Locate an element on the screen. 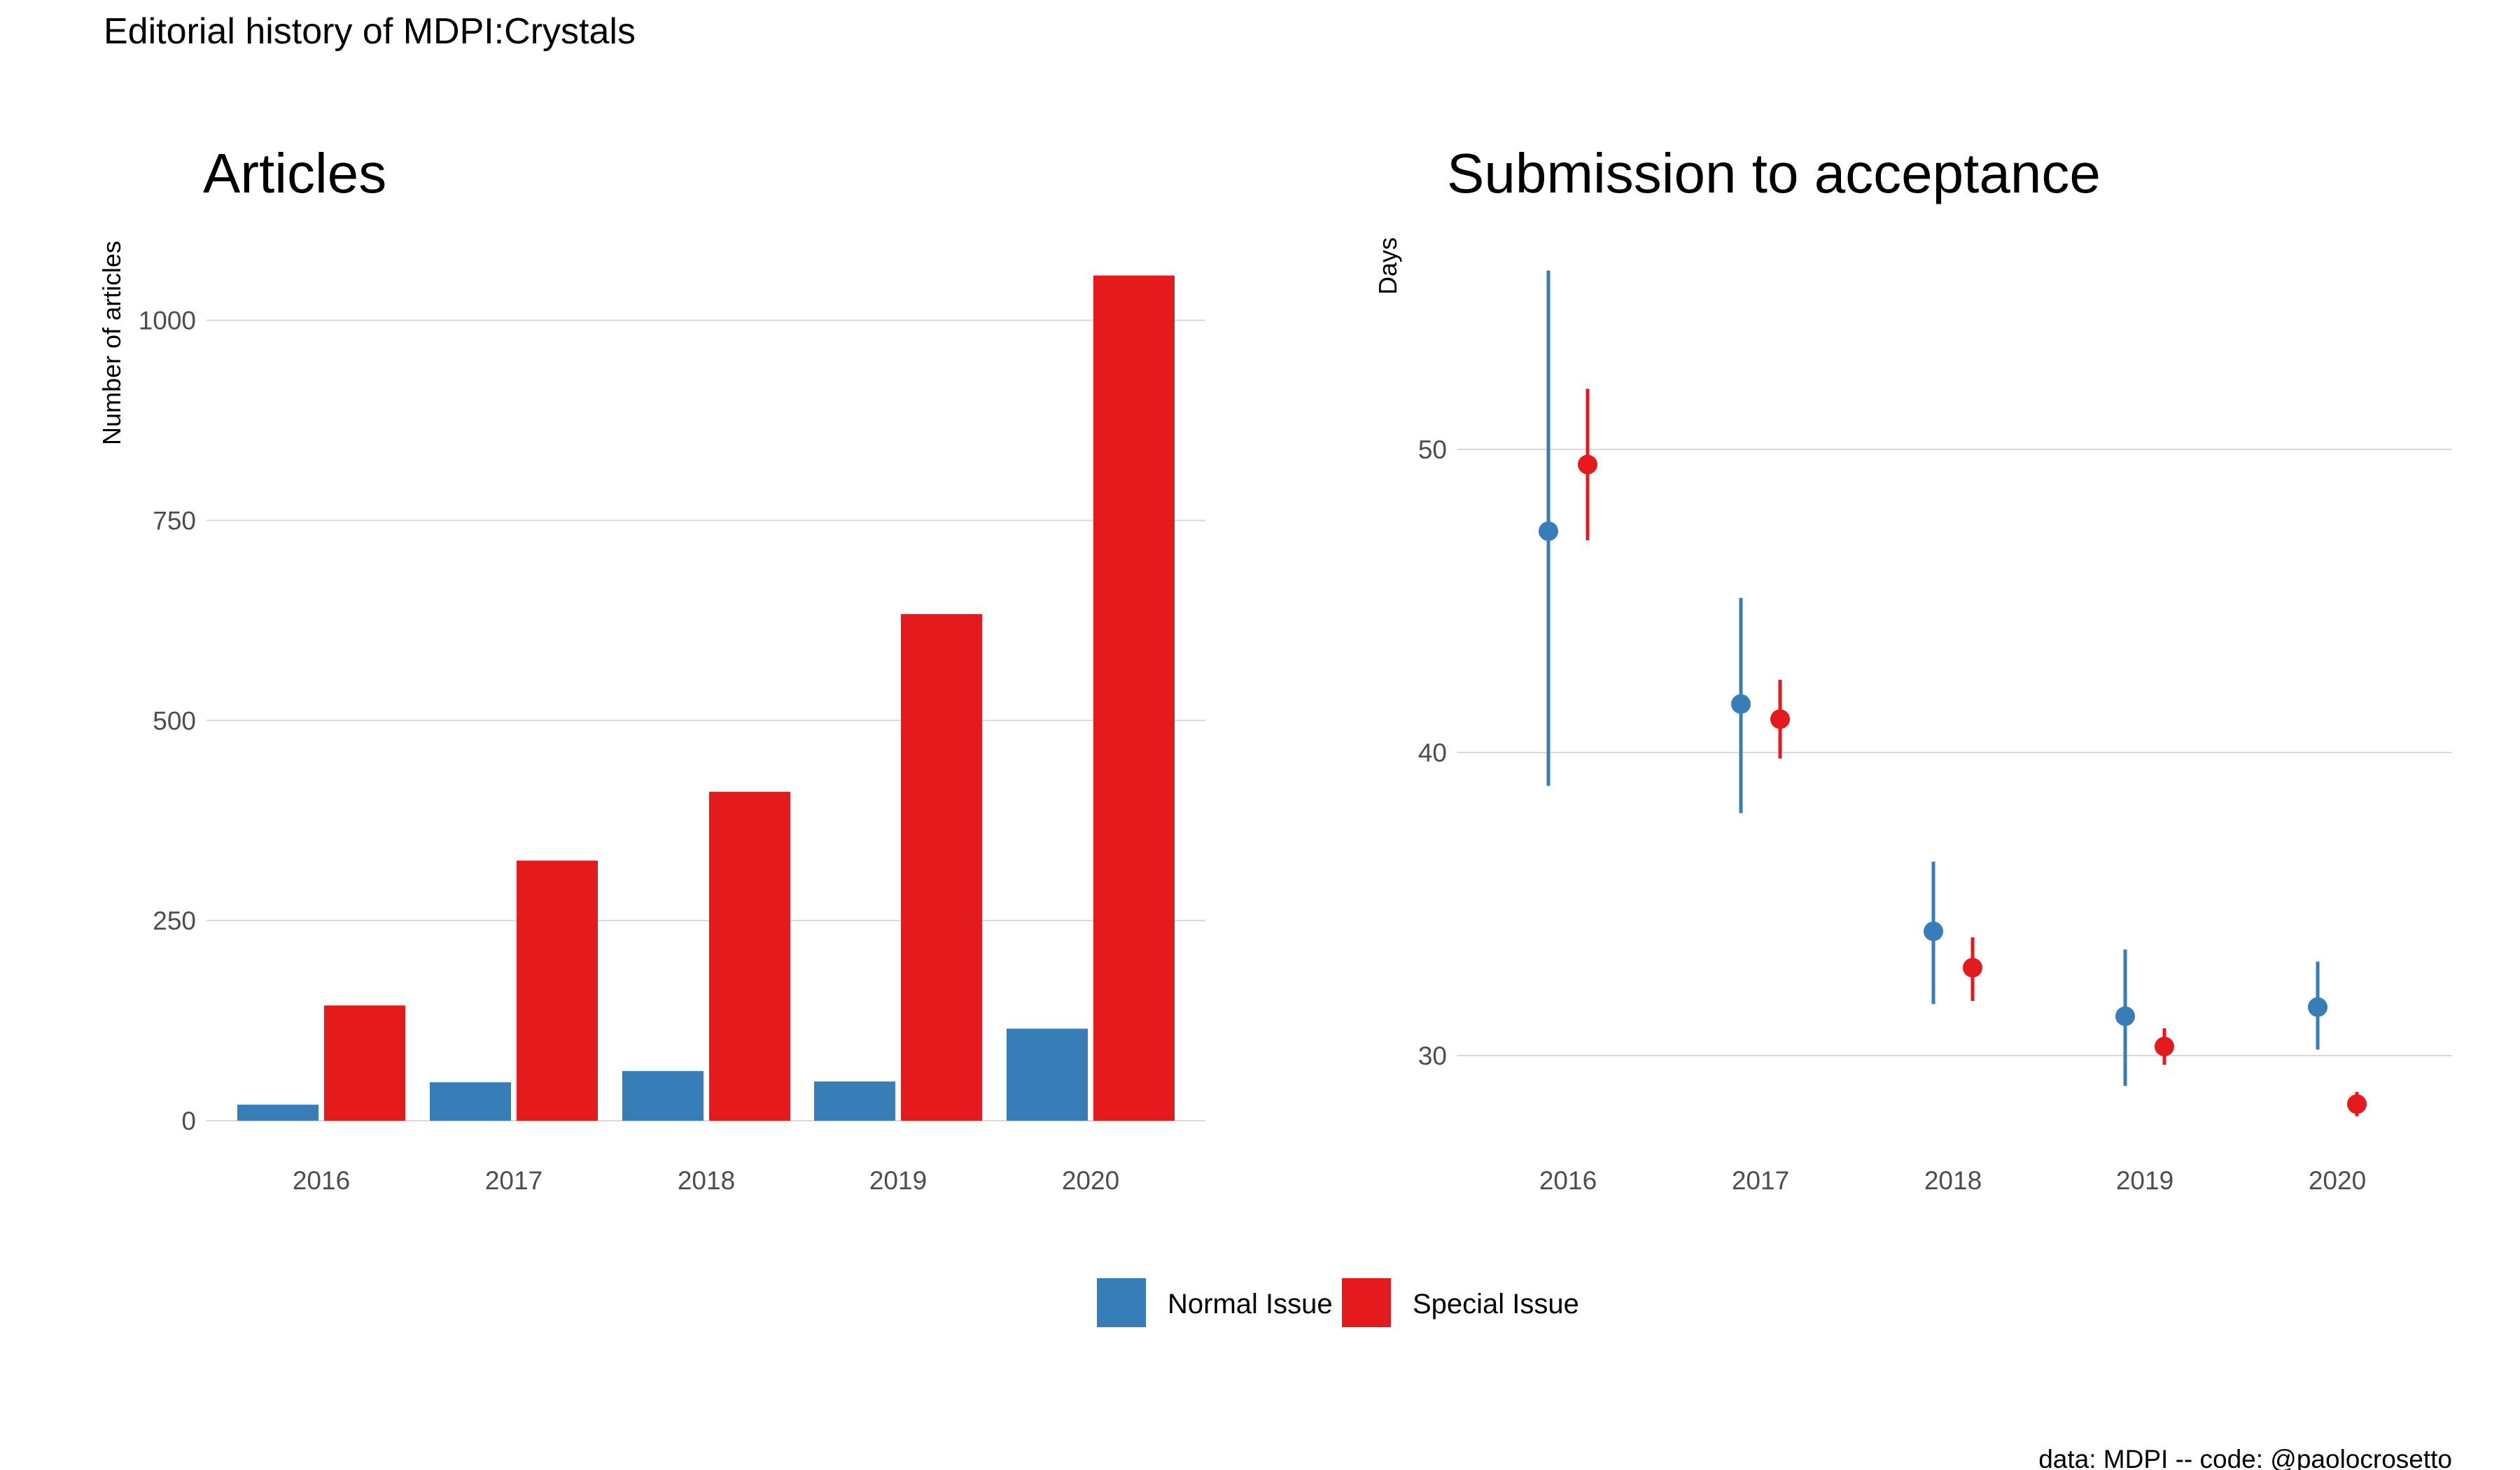 Image resolution: width=2520 pixels, height=1470 pixels. acceptance-y-tick-label: 30 is located at coordinates (1432, 1056).